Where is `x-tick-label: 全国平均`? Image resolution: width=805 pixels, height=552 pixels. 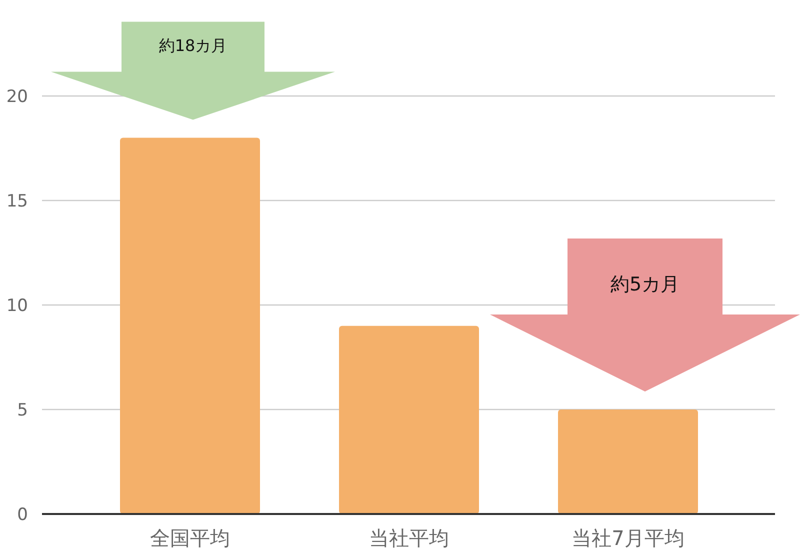
x-tick-label: 全国平均 is located at coordinates (190, 538).